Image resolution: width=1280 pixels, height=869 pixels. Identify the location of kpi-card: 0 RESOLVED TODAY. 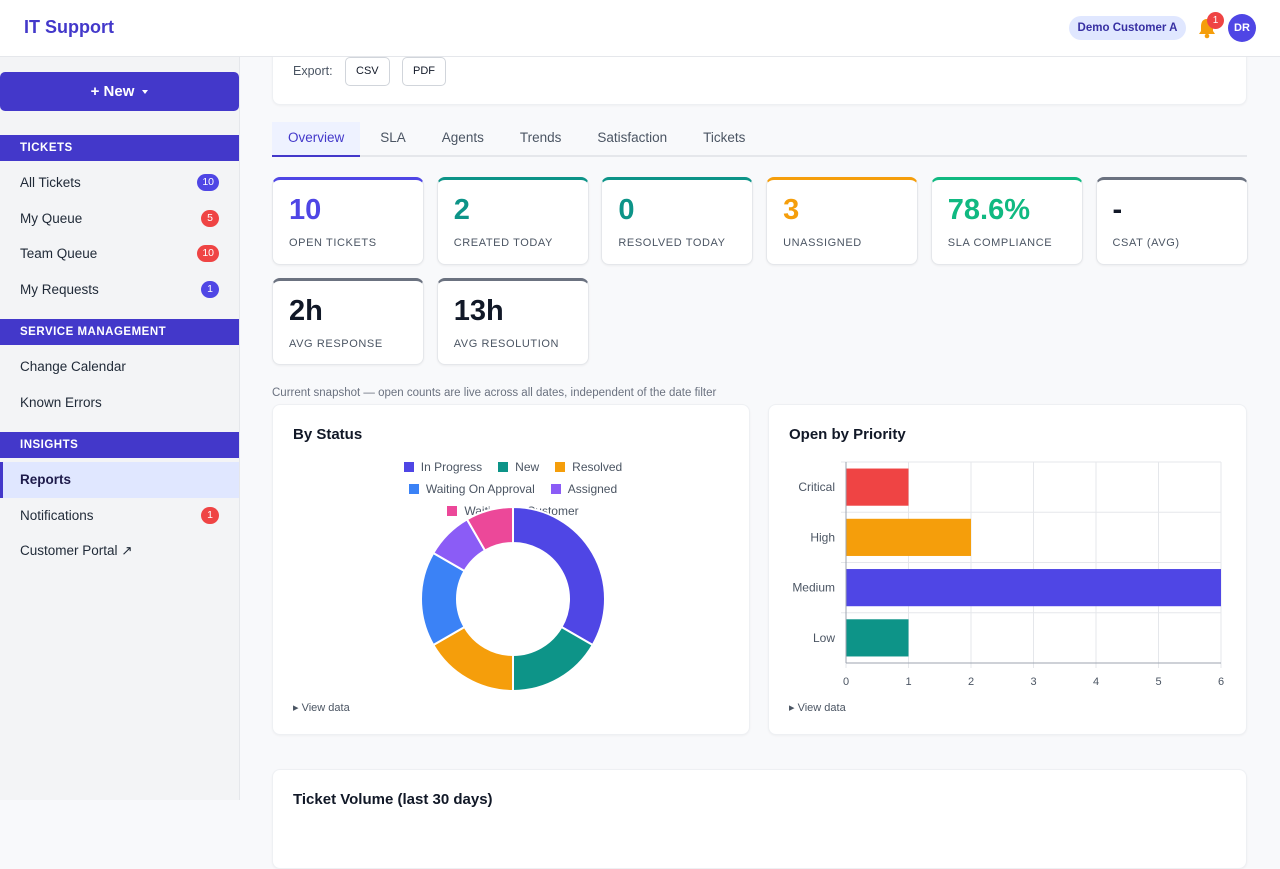
(677, 221).